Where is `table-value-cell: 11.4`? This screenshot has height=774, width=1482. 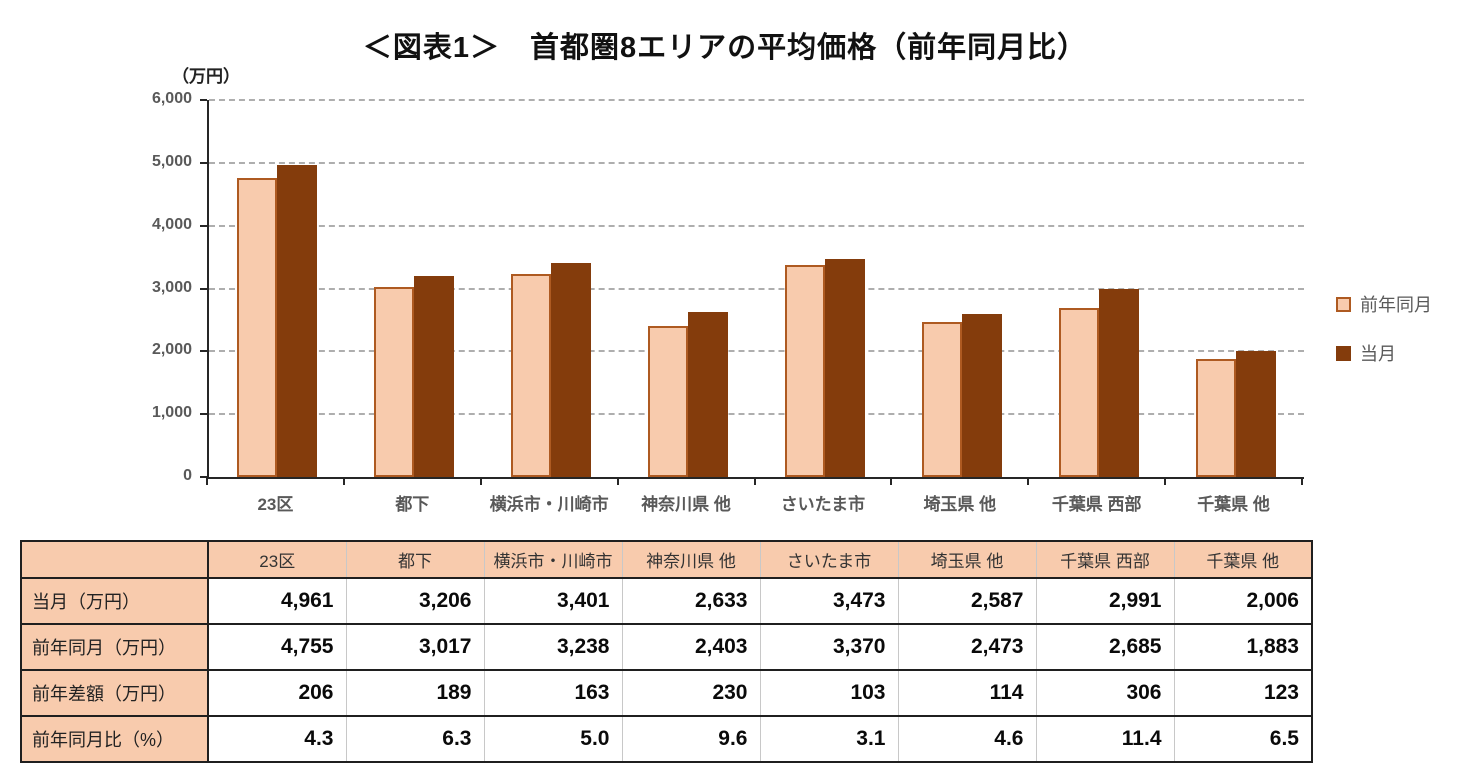
table-value-cell: 11.4 is located at coordinates (1105, 739).